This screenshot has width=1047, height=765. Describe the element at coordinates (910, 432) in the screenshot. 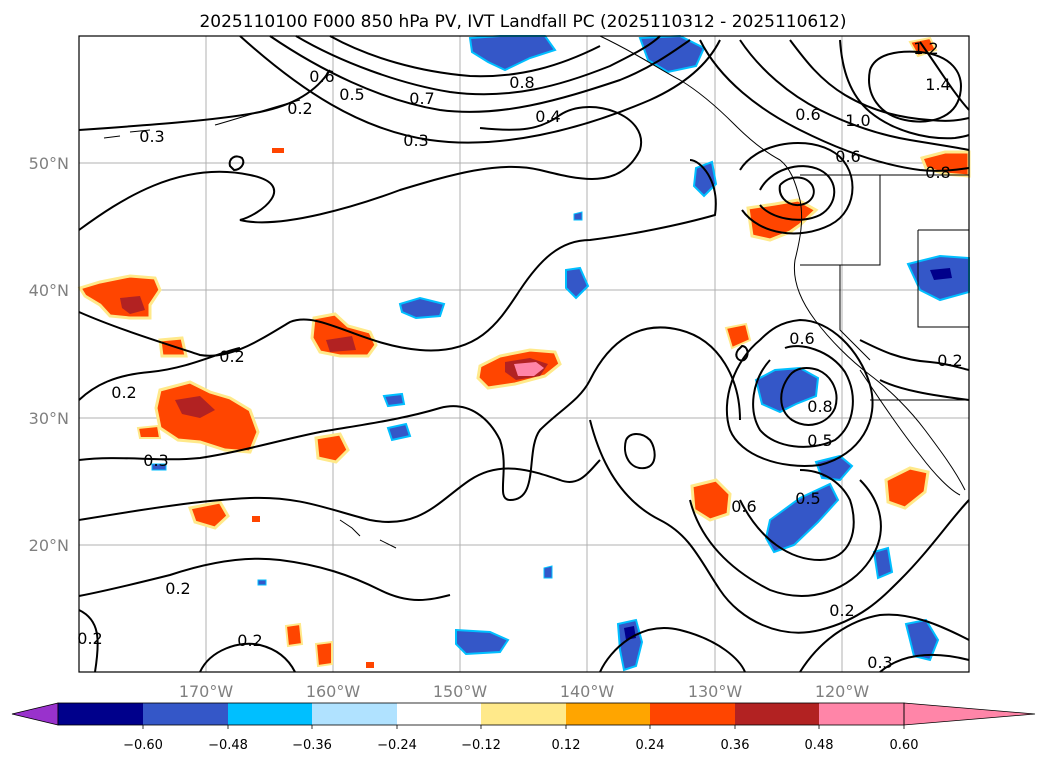

I see `coastline-baja` at that location.